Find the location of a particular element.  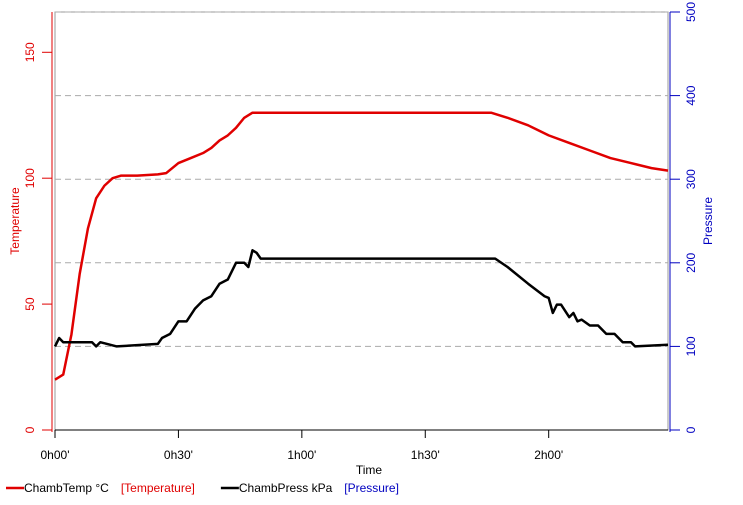

y2-tick-label: 300 is located at coordinates (691, 179).